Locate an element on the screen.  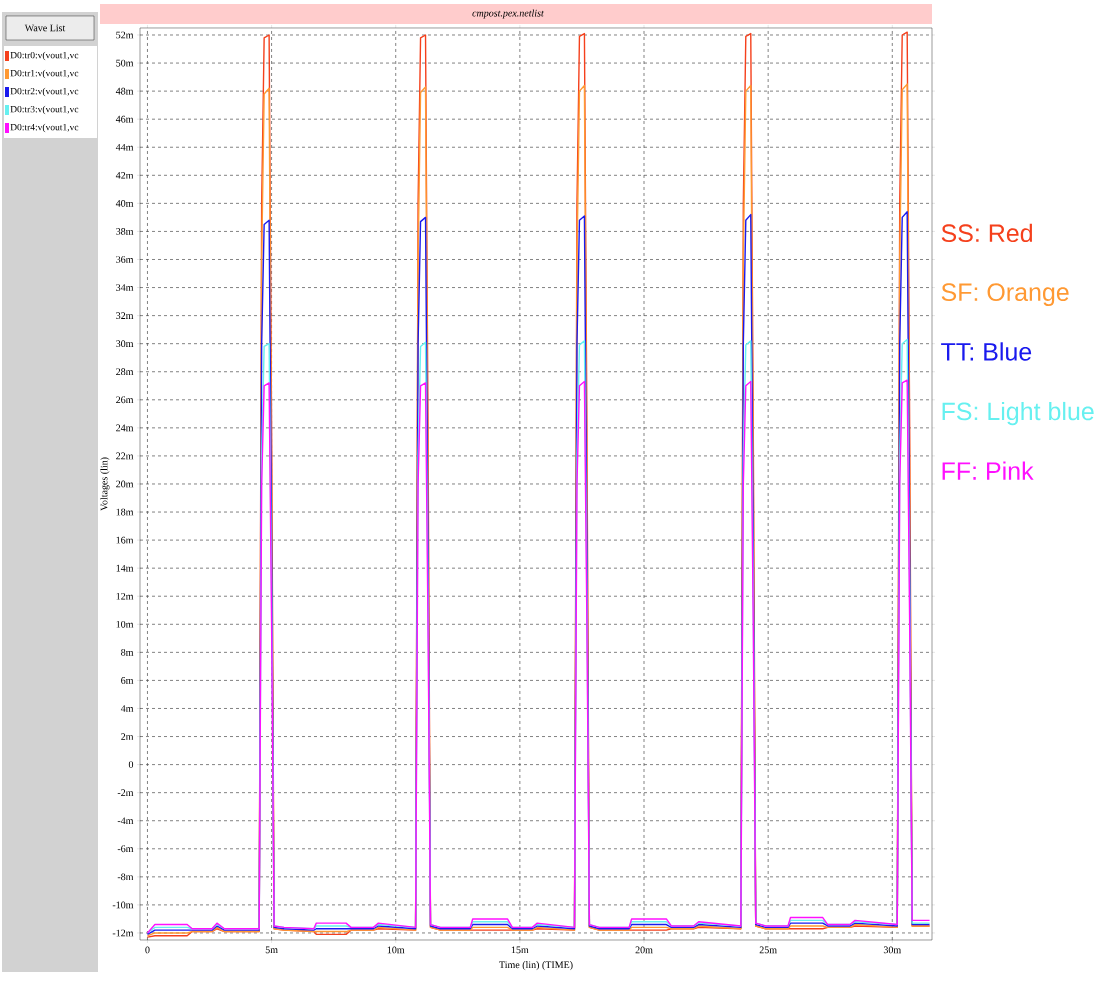
y-tick-label: 2m is located at coordinates (127, 736).